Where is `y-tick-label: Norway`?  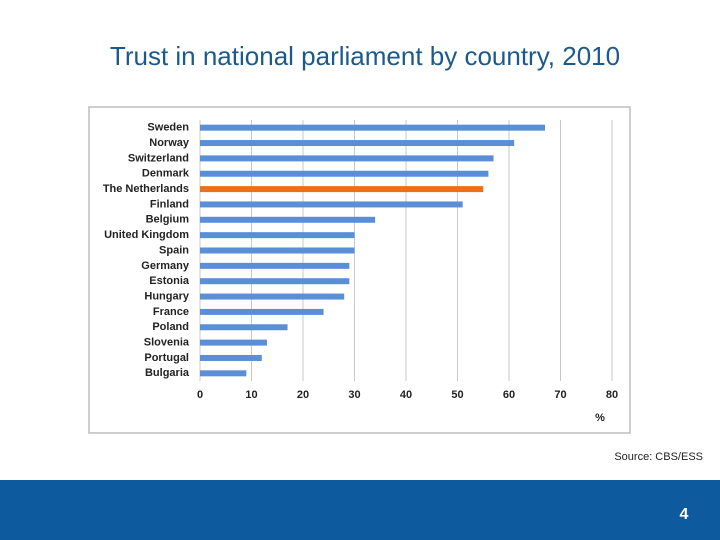 y-tick-label: Norway is located at coordinates (169, 143).